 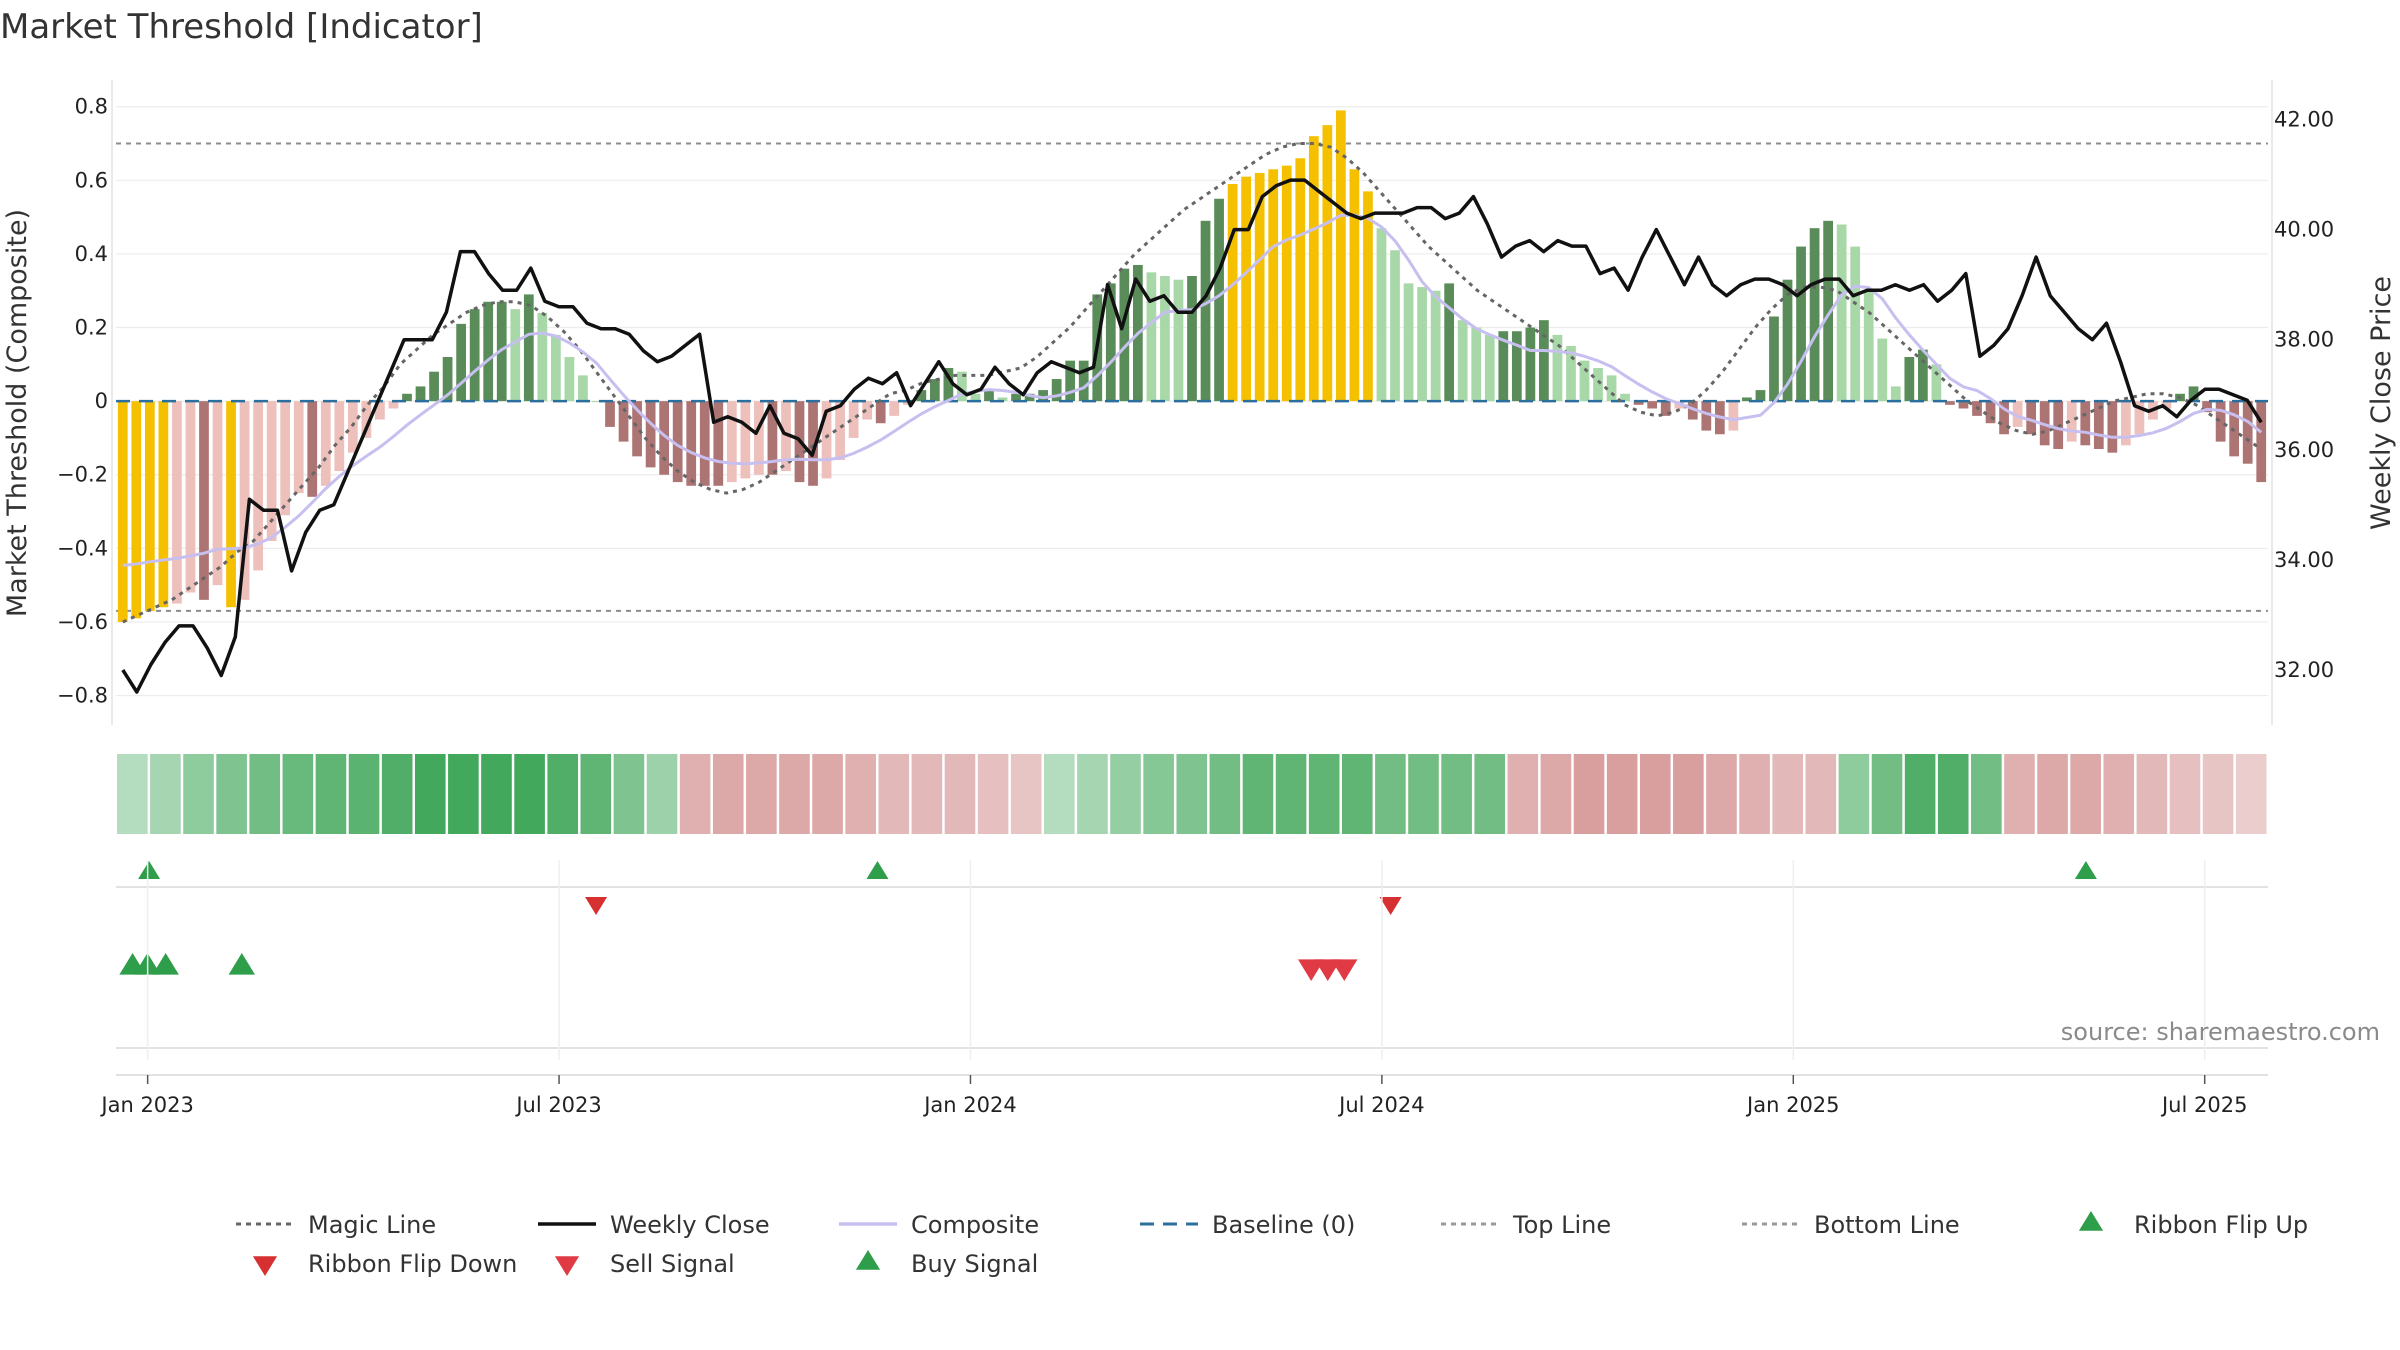 What do you see at coordinates (939, 1225) in the screenshot?
I see `legend-item: Composite` at bounding box center [939, 1225].